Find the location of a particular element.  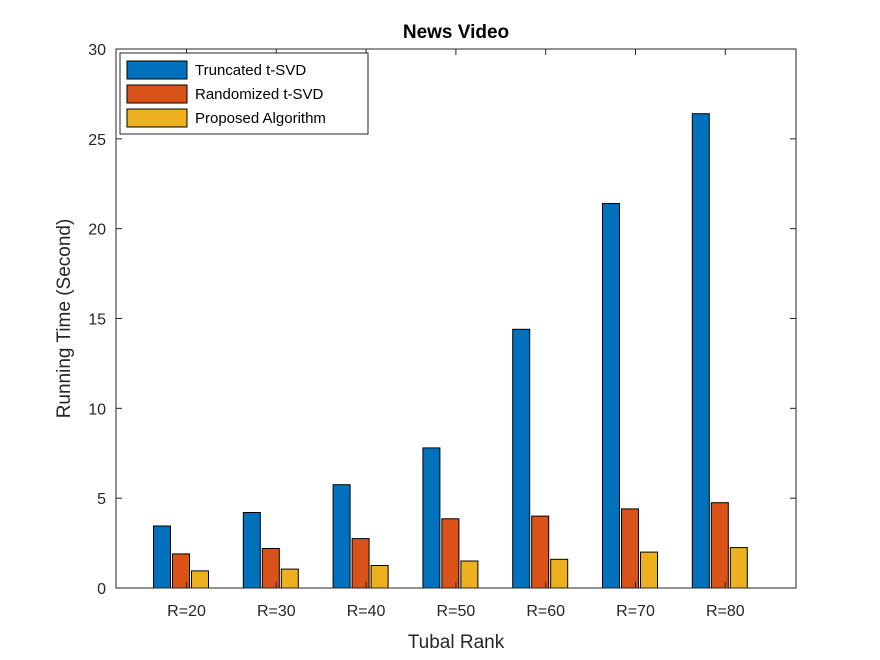

bar-truncated-t-svd-r40 is located at coordinates (341, 536).